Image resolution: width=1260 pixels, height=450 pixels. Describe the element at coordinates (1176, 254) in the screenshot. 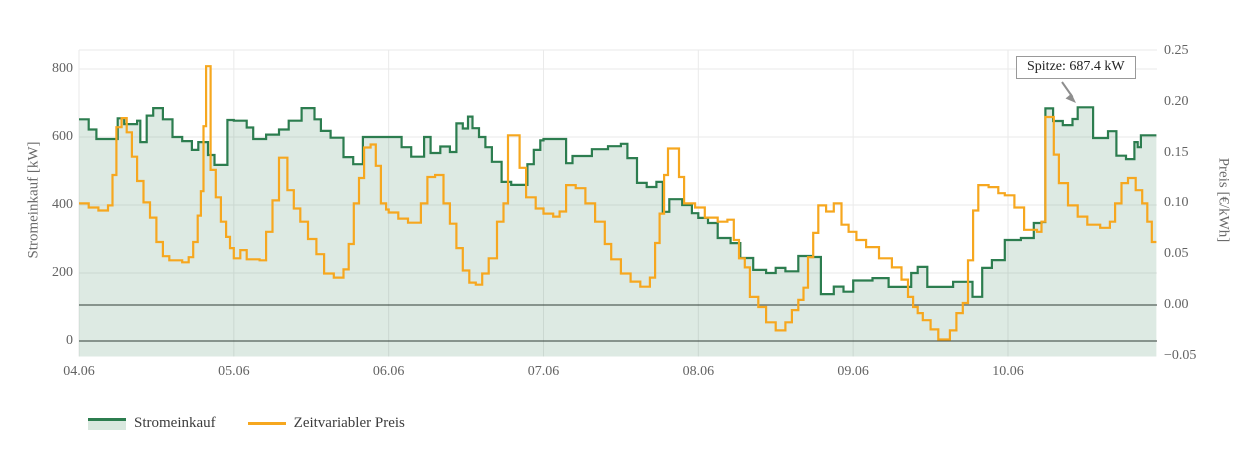

I see `y-right-tick-label: 0.05` at that location.